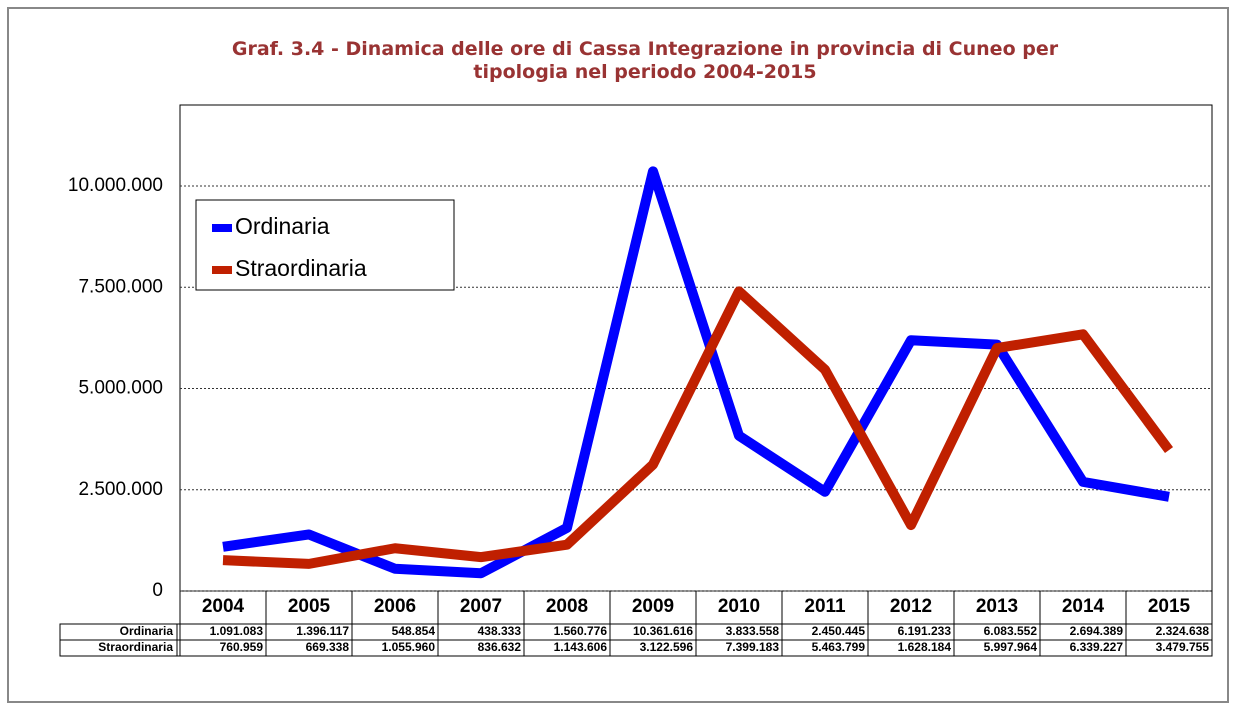 This screenshot has width=1238, height=711. Describe the element at coordinates (925, 647) in the screenshot. I see `table-cell: 1.628.184` at that location.